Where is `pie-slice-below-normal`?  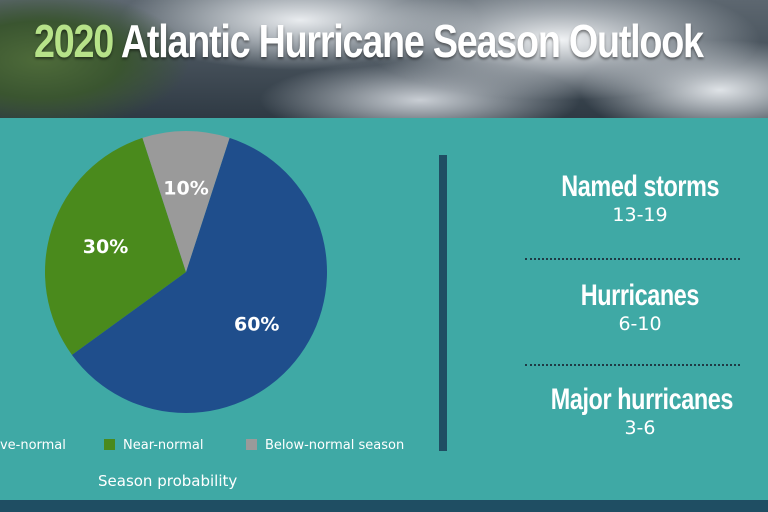
pie-slice-below-normal is located at coordinates (186, 201).